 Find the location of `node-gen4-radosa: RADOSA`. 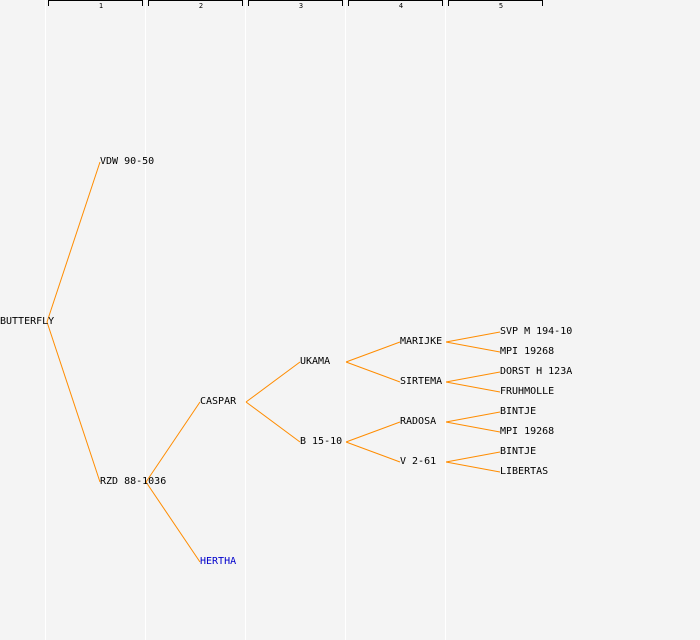

node-gen4-radosa: RADOSA is located at coordinates (418, 421).